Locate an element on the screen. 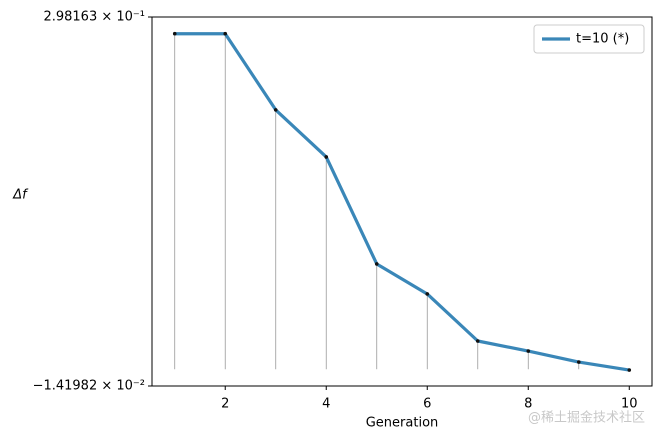 The height and width of the screenshot is (440, 660). x-tick-label: 2 is located at coordinates (225, 404).